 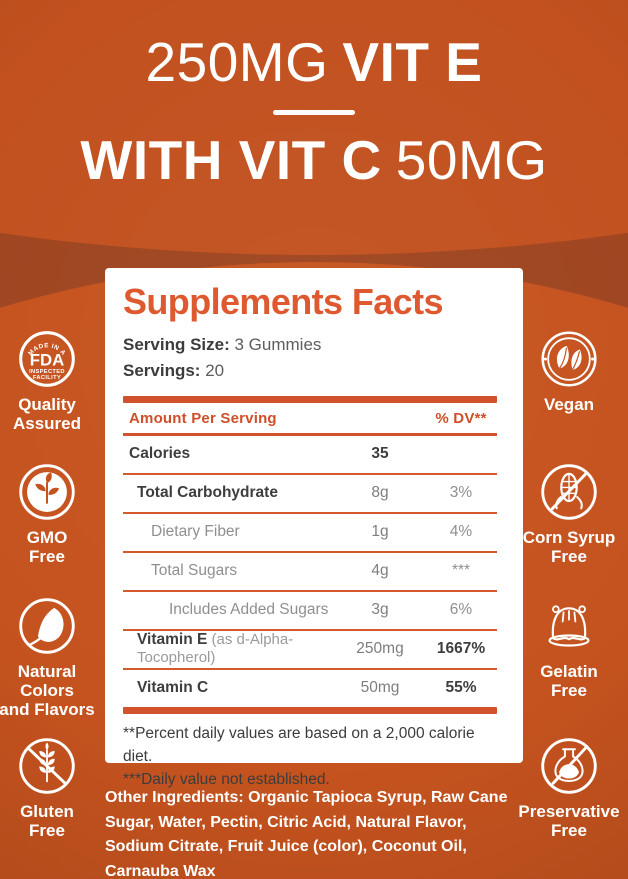 I want to click on nutrient-name: Calories, so click(x=160, y=453).